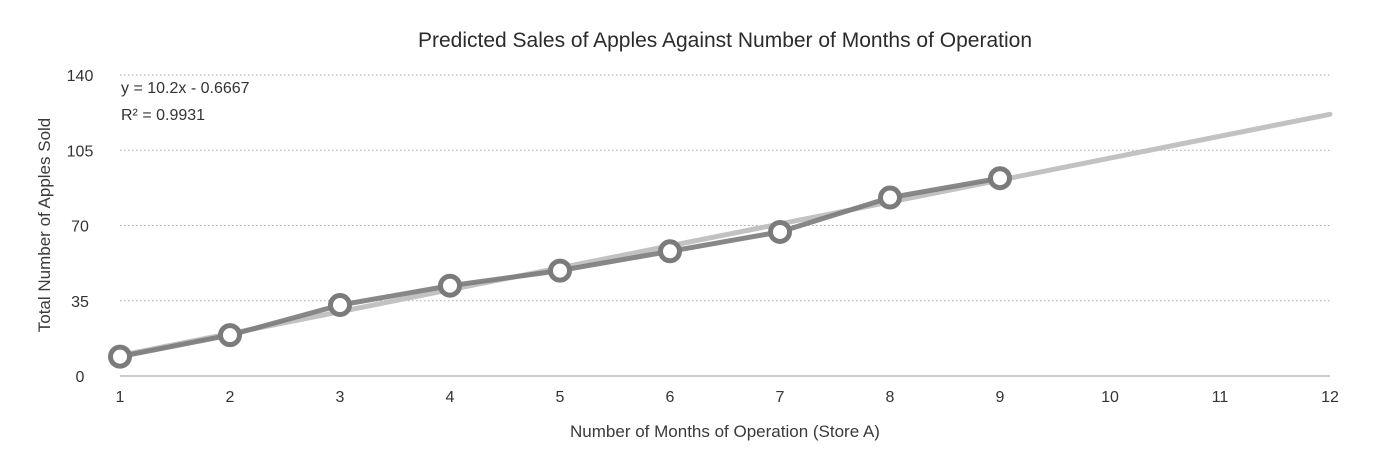  I want to click on y-axis-ticks: 0 35 70 105 140, so click(80, 227).